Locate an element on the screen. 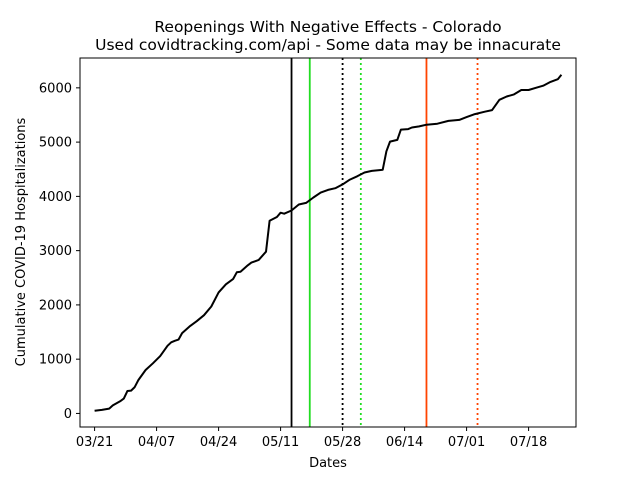 This screenshot has width=640, height=480. x-tick-label: 06/14 is located at coordinates (404, 442).